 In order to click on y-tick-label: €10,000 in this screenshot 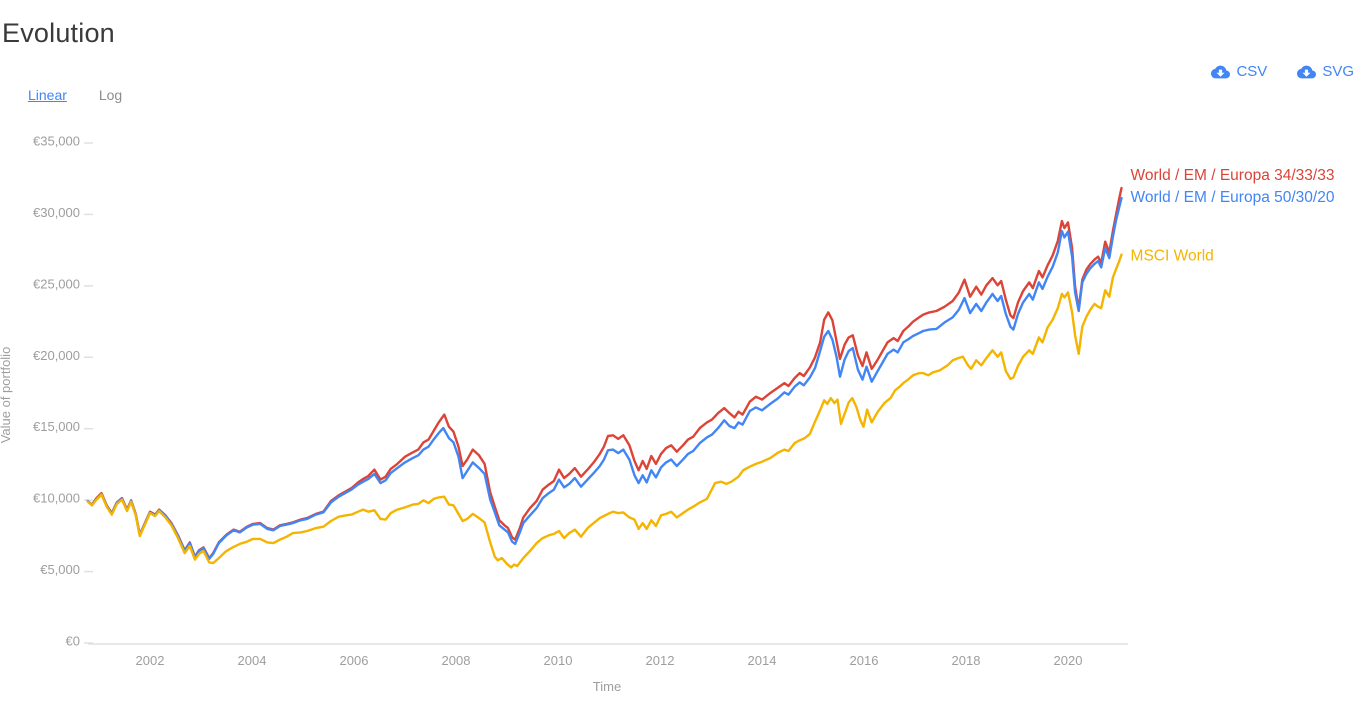, I will do `click(56, 498)`.